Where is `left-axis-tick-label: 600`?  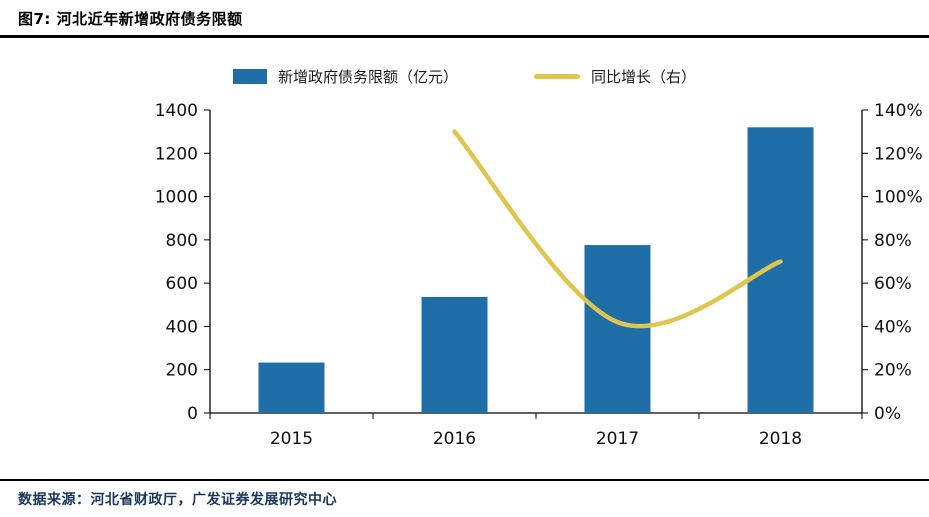 left-axis-tick-label: 600 is located at coordinates (182, 284).